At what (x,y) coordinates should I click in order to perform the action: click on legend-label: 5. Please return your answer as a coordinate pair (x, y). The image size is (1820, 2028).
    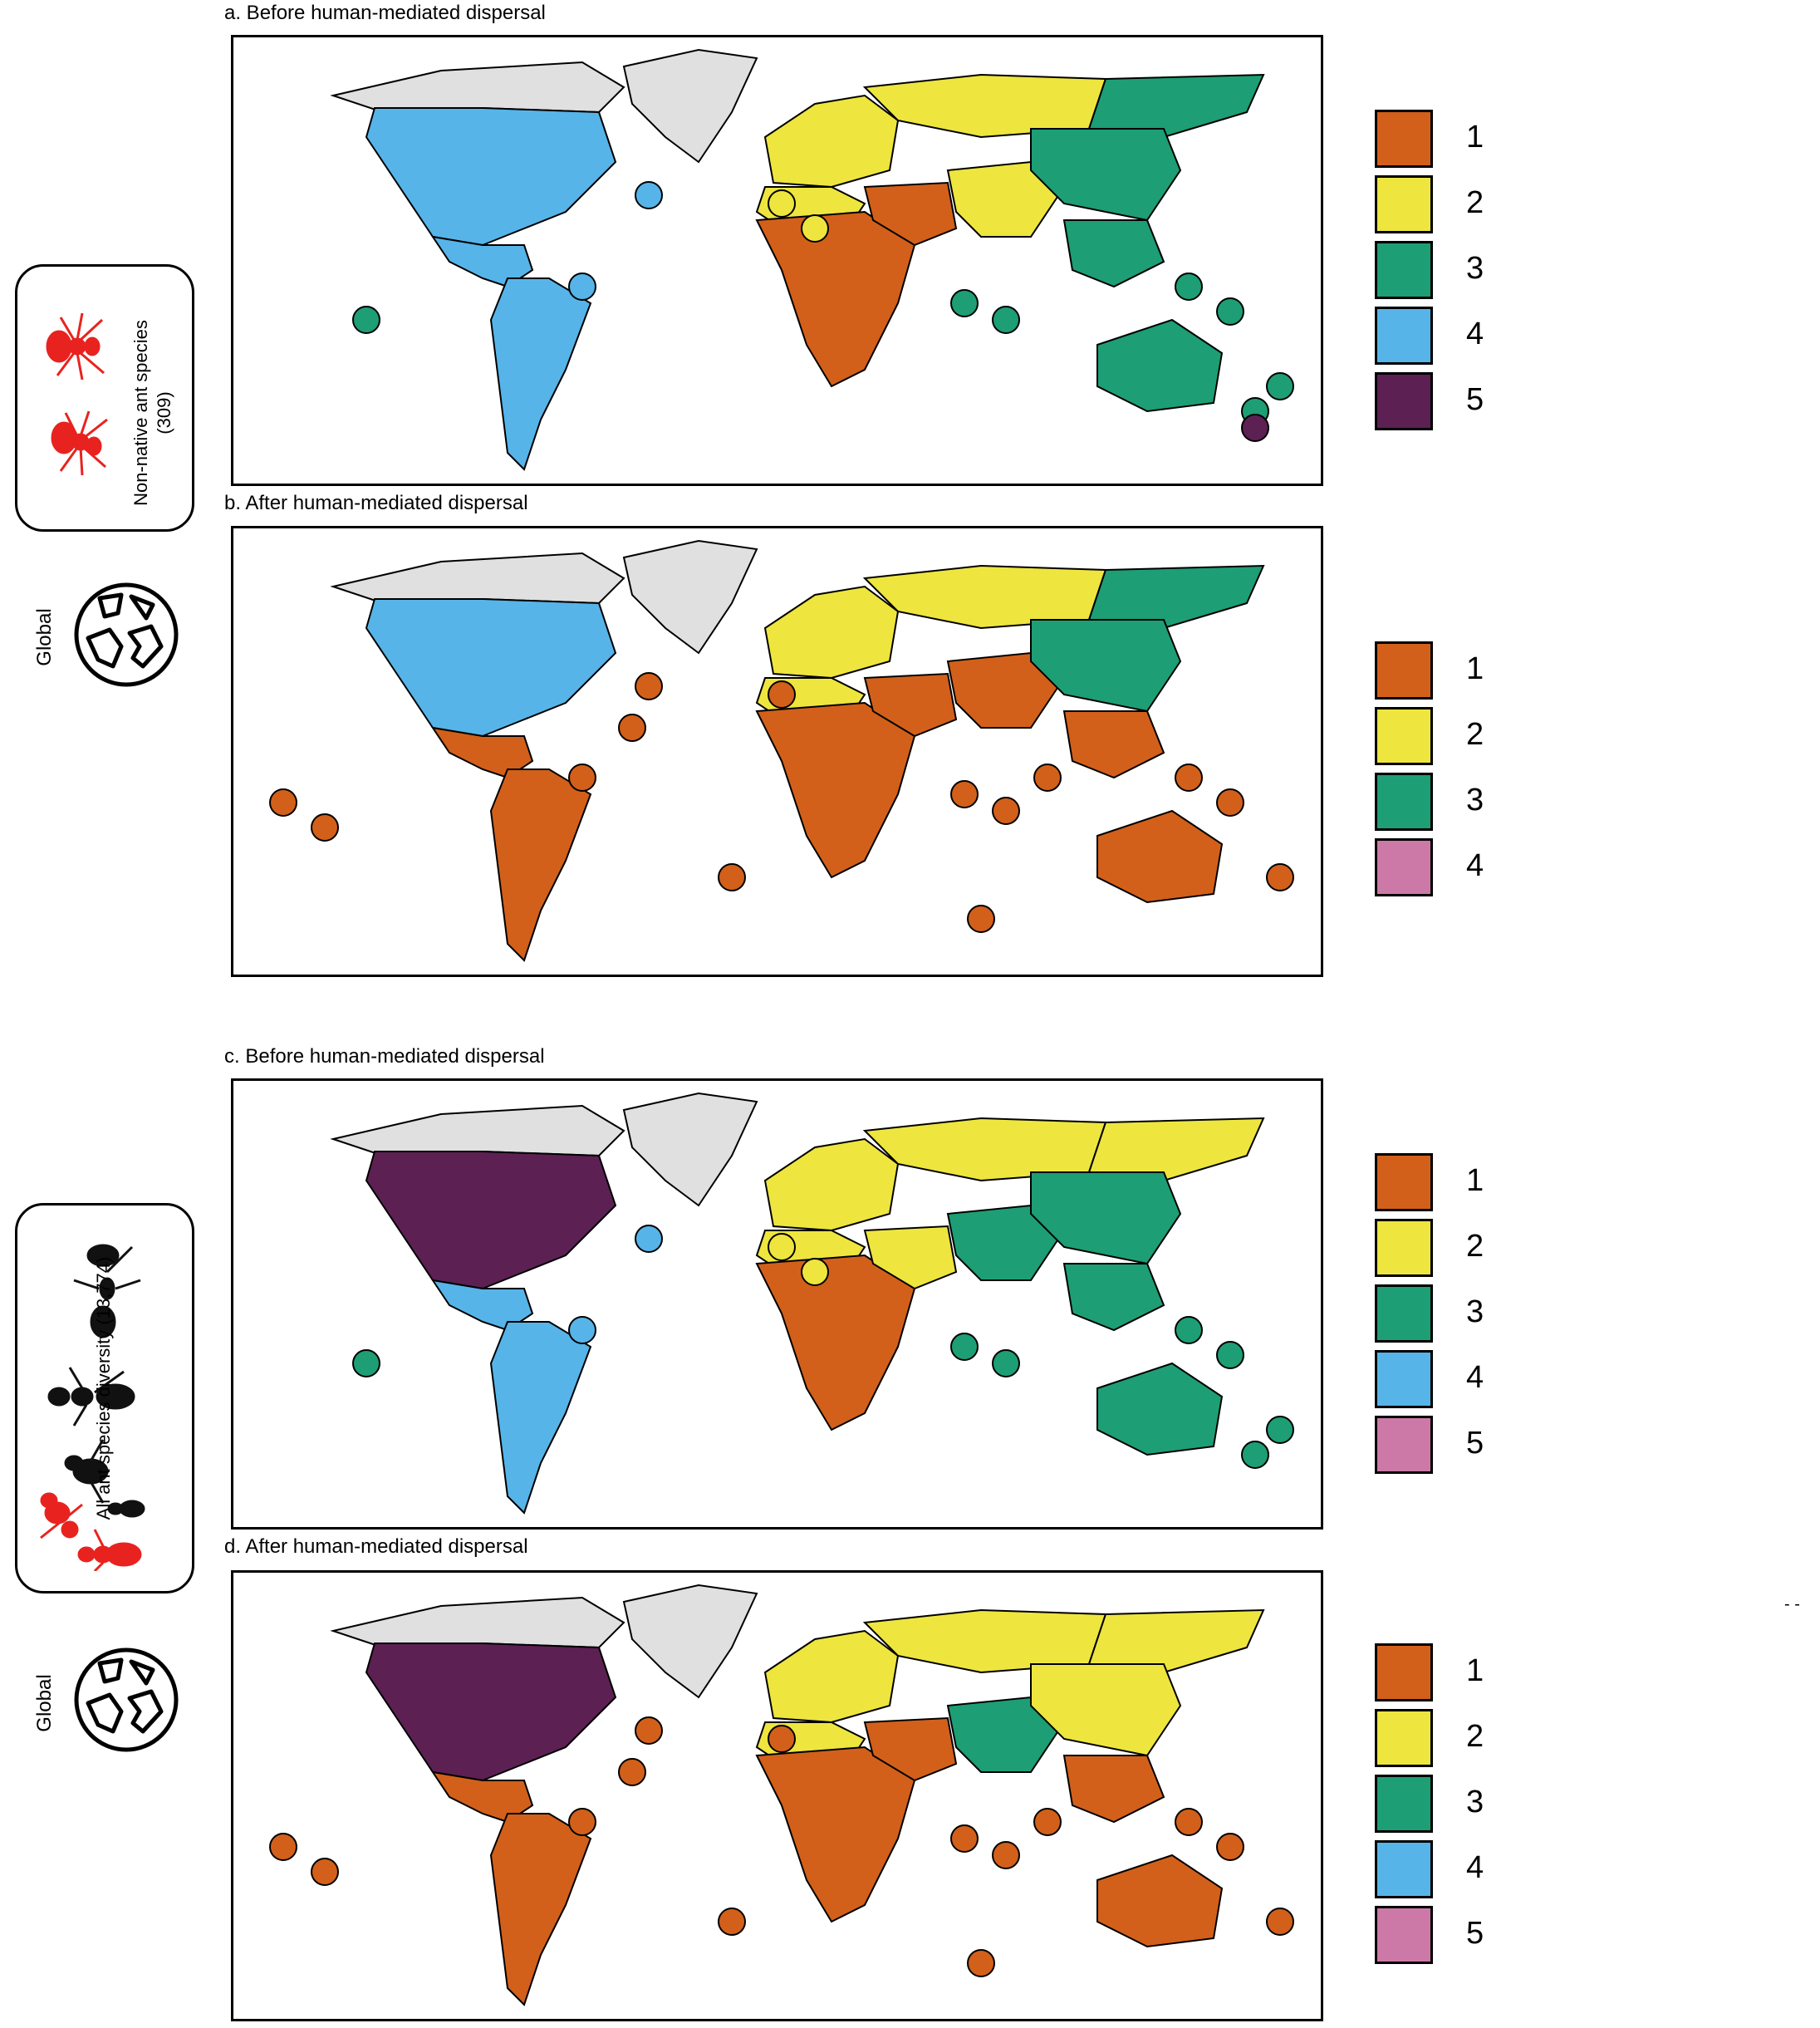
    Looking at the image, I should click on (1475, 400).